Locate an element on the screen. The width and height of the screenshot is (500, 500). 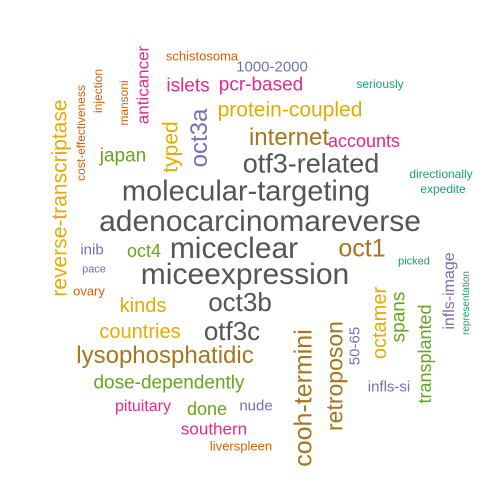
word-accounts: accounts is located at coordinates (364, 141).